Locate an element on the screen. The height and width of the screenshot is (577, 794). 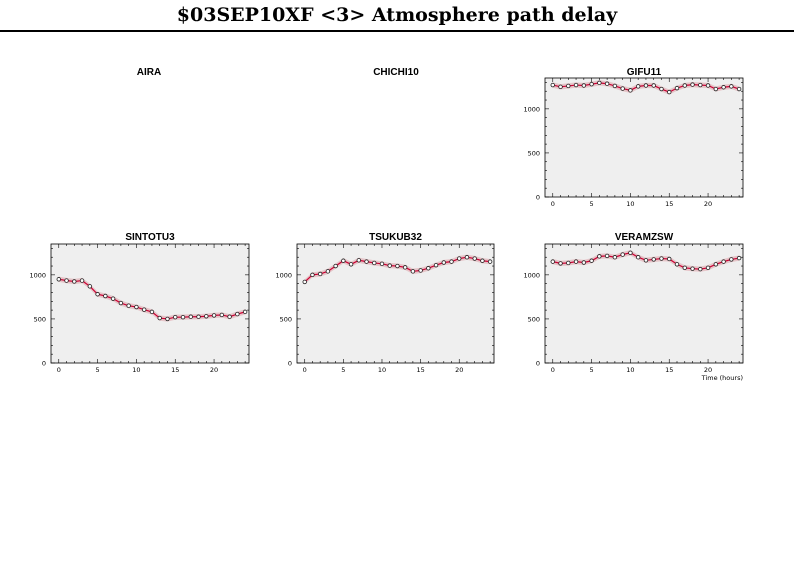
x-axis-label: Time (hours) is located at coordinates (722, 378).